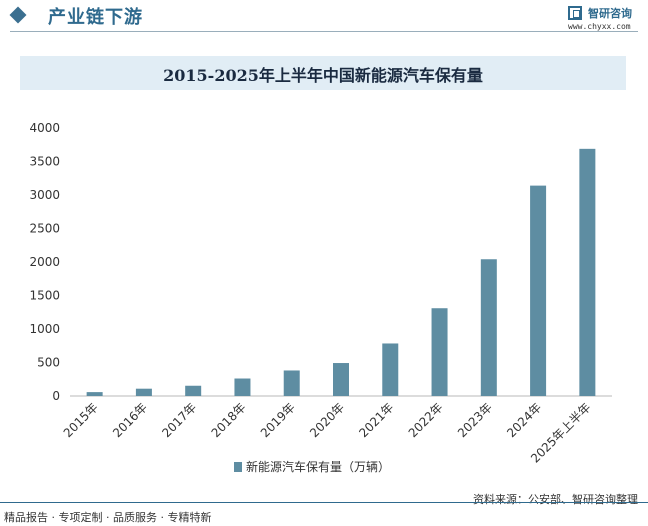 The width and height of the screenshot is (648, 526). Describe the element at coordinates (324, 31) in the screenshot. I see `header-divider` at that location.